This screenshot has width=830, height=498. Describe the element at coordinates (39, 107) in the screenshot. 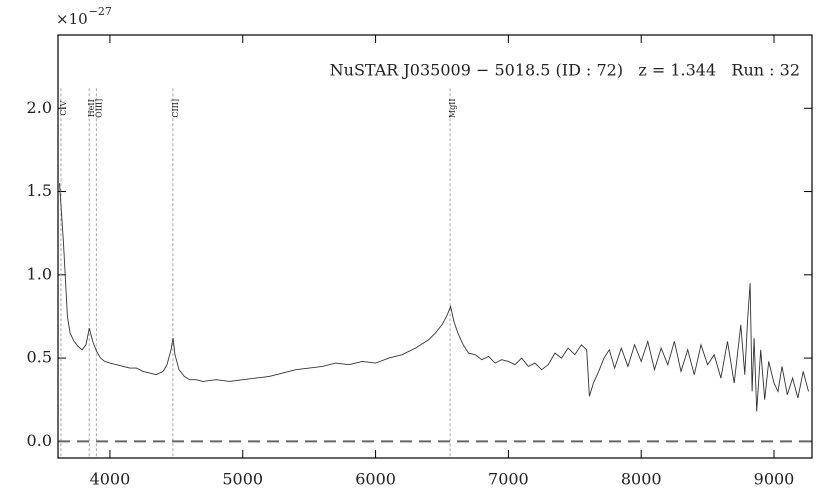

I see `y-tick-label: 2.0` at that location.